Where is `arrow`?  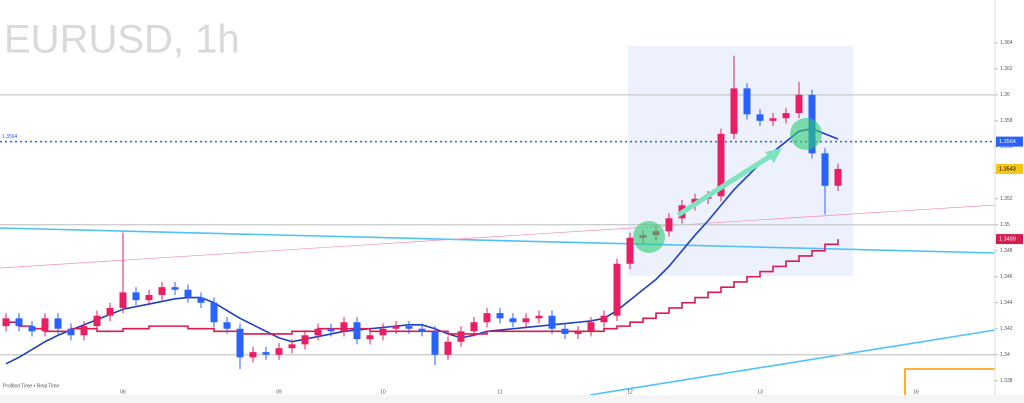 arrow is located at coordinates (725, 185).